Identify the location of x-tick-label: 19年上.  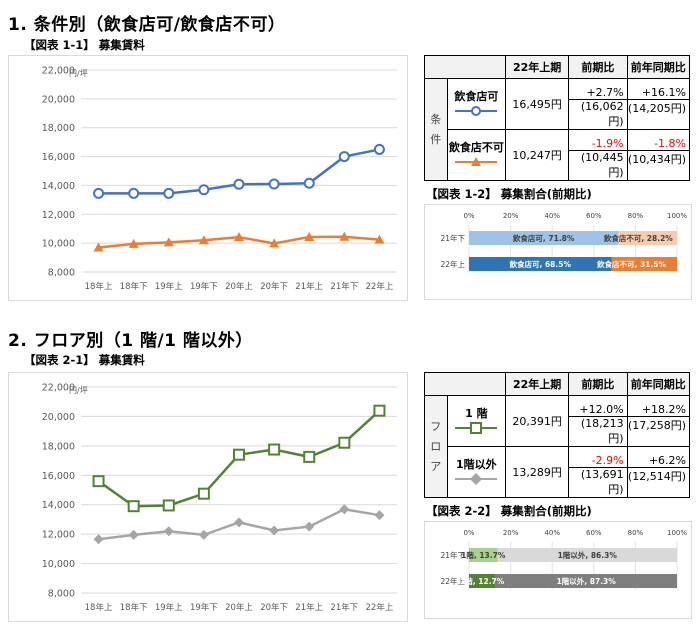
(169, 286).